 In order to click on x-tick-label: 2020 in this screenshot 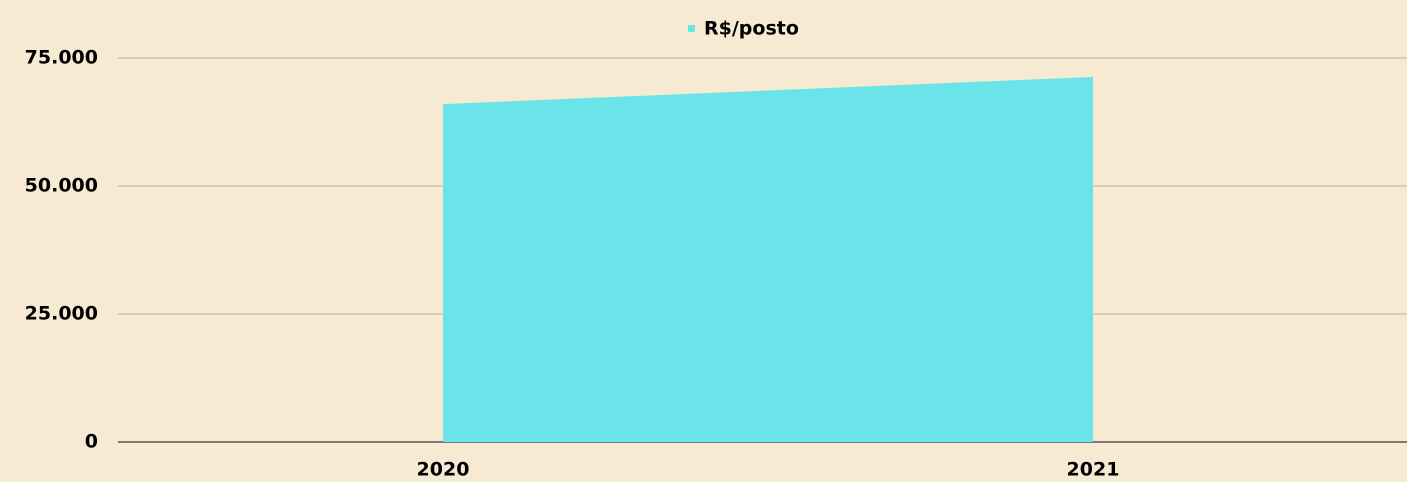, I will do `click(443, 470)`.